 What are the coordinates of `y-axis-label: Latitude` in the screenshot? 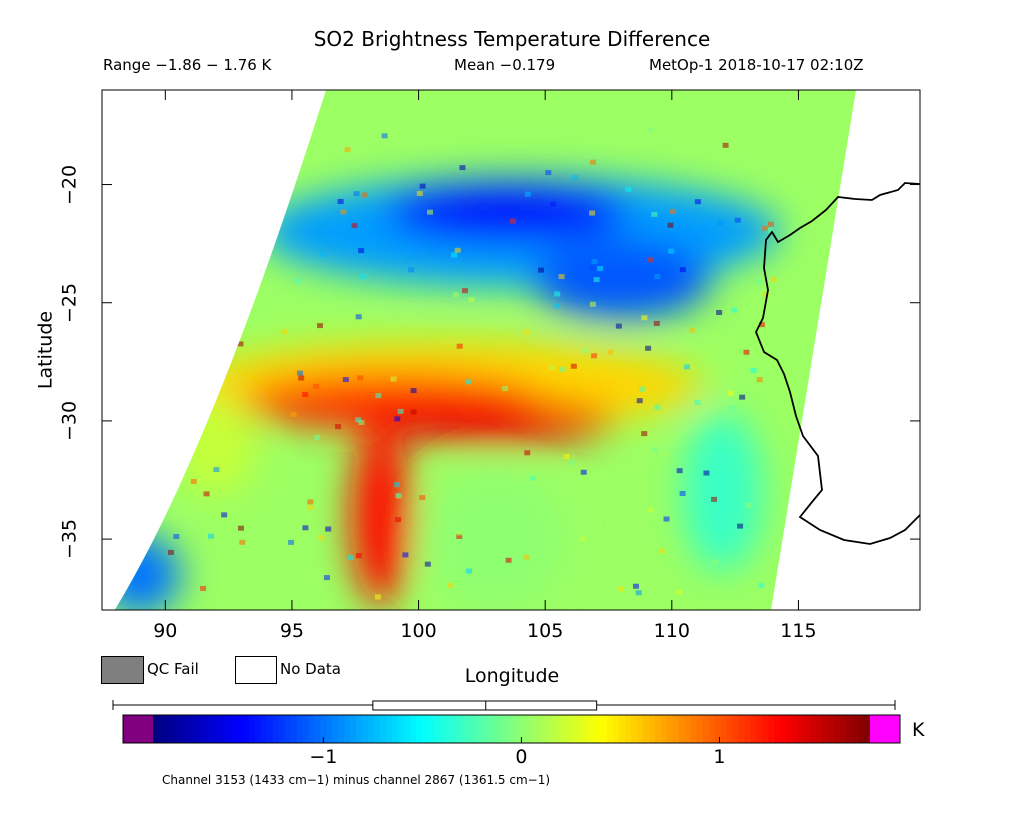 It's located at (45, 350).